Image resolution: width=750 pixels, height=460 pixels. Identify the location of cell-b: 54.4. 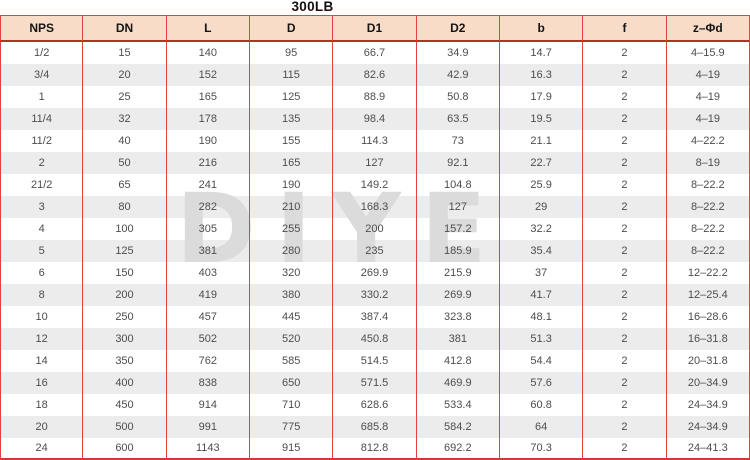
(542, 361).